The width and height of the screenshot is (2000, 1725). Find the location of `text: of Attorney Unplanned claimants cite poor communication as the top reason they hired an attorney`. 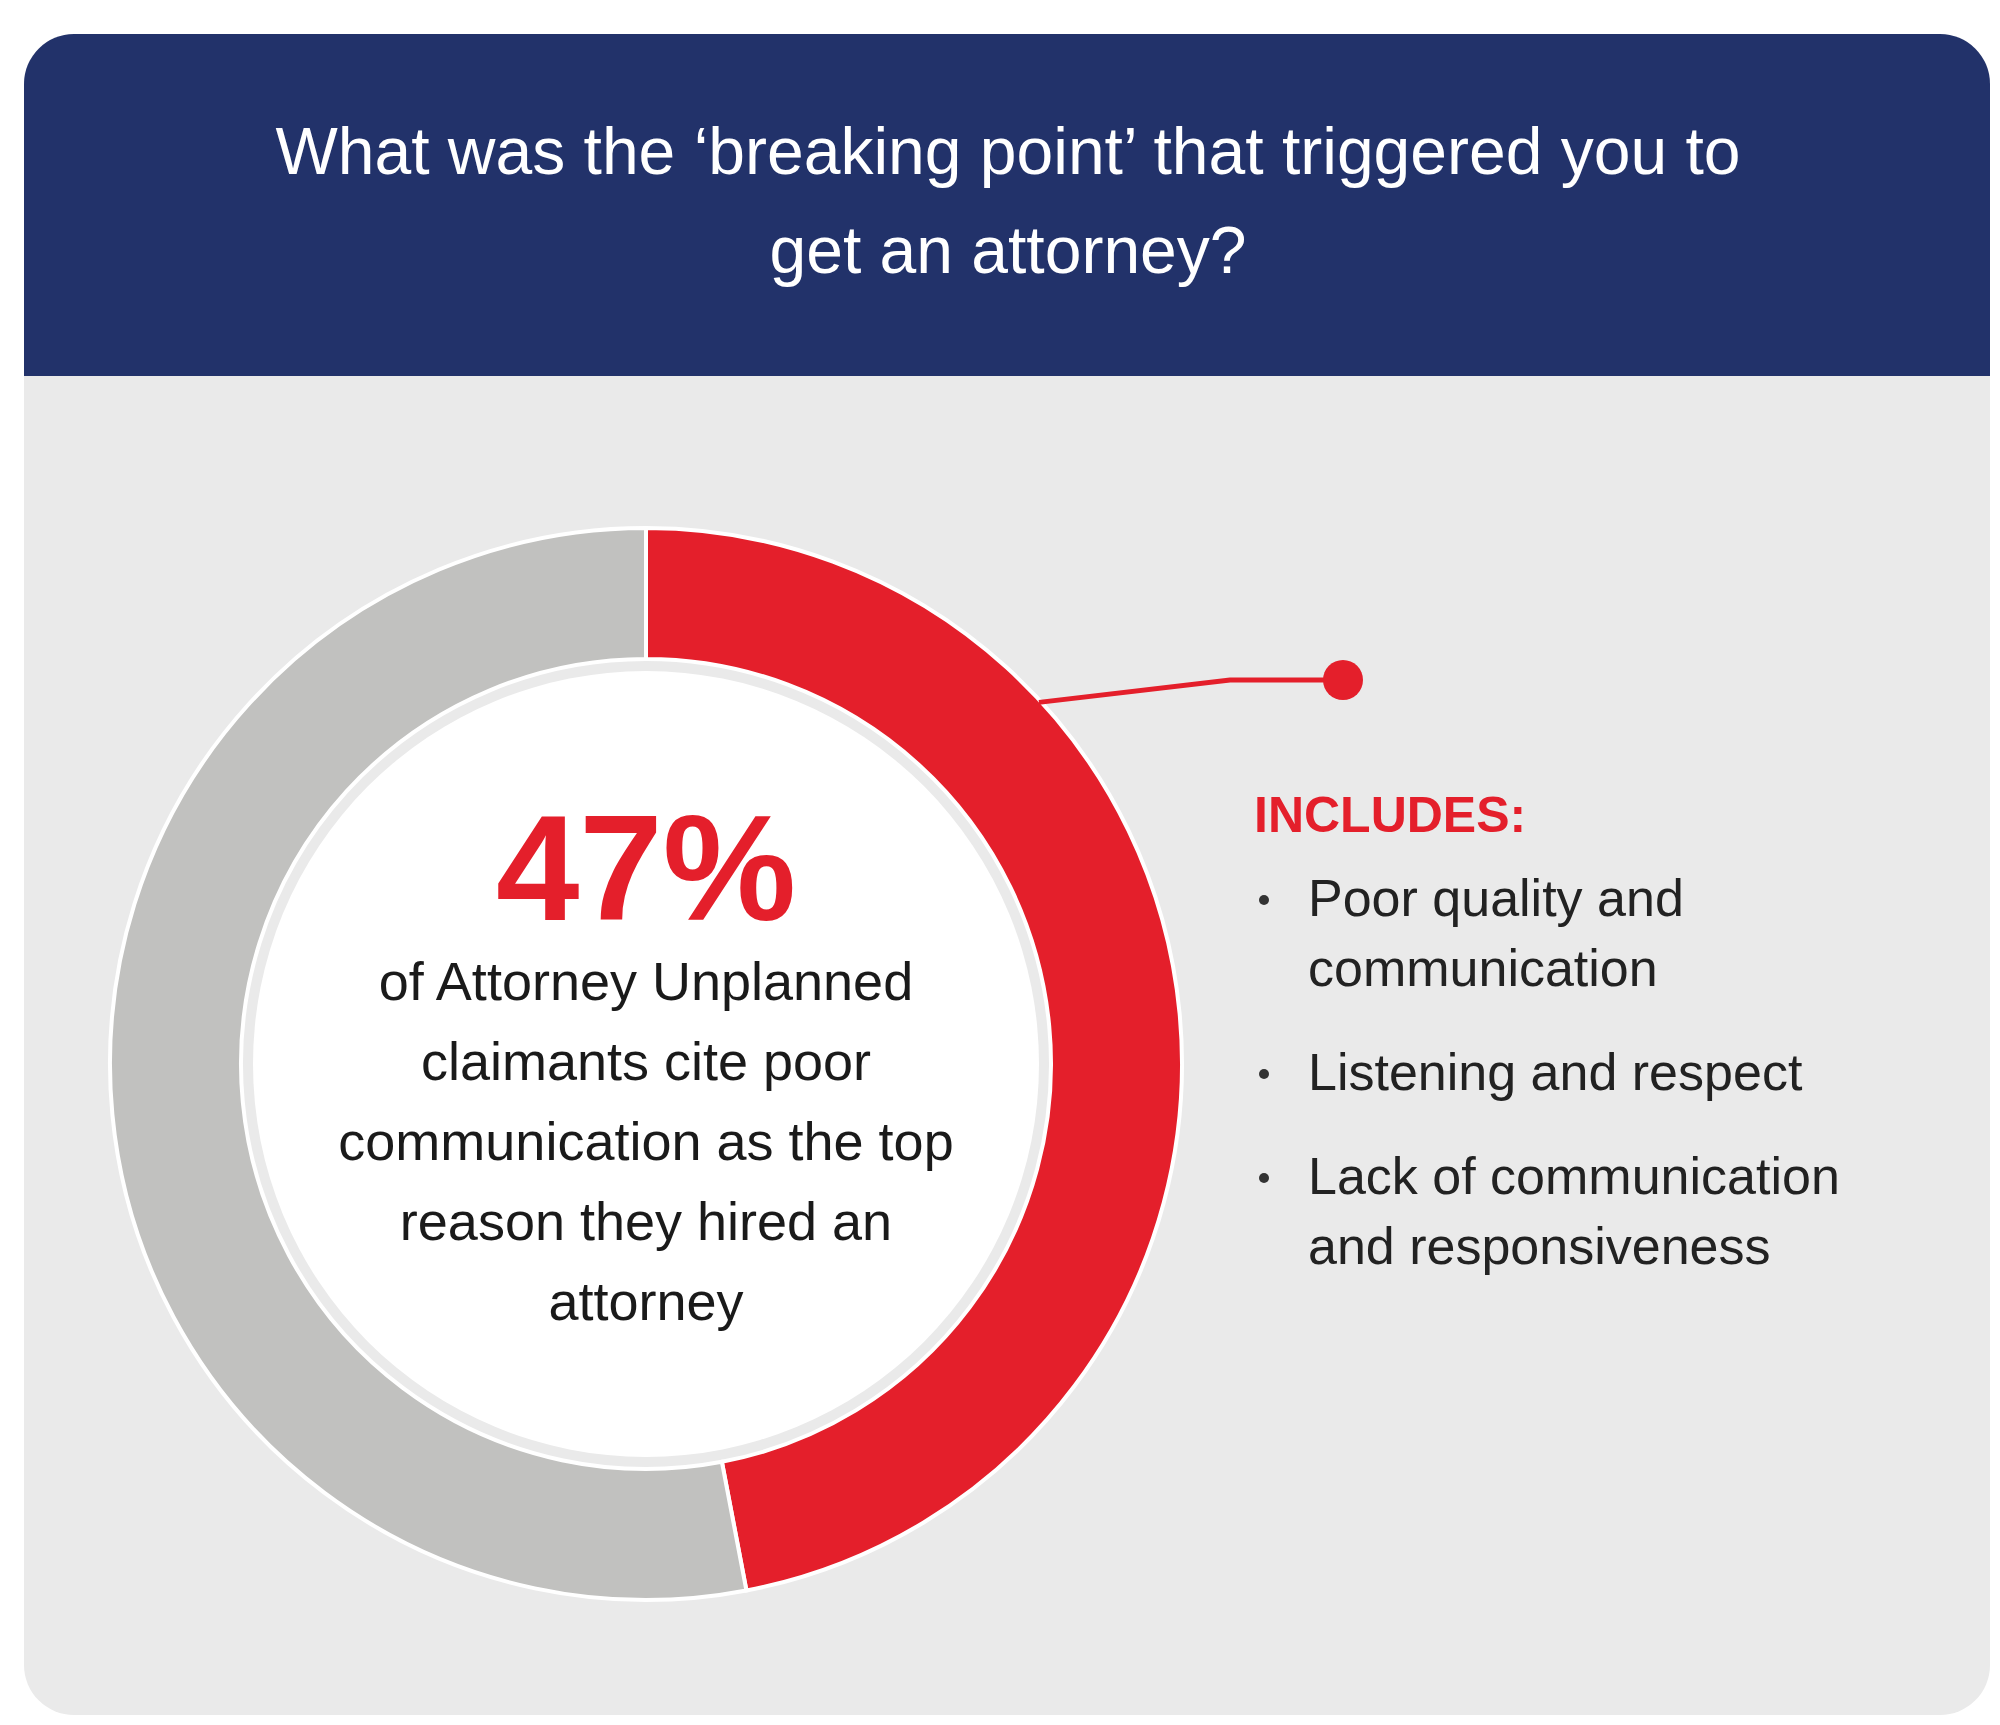

text: of Attorney Unplanned claimants cite poor communication as the top reason they hired an attorney is located at coordinates (646, 1141).